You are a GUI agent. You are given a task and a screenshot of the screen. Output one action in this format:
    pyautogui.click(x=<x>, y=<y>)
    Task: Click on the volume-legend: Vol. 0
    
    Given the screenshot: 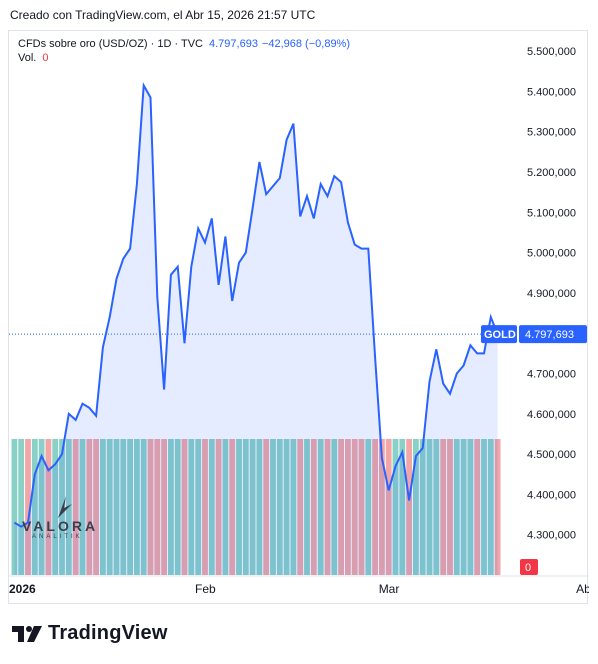 What is the action you would take?
    pyautogui.click(x=33, y=58)
    